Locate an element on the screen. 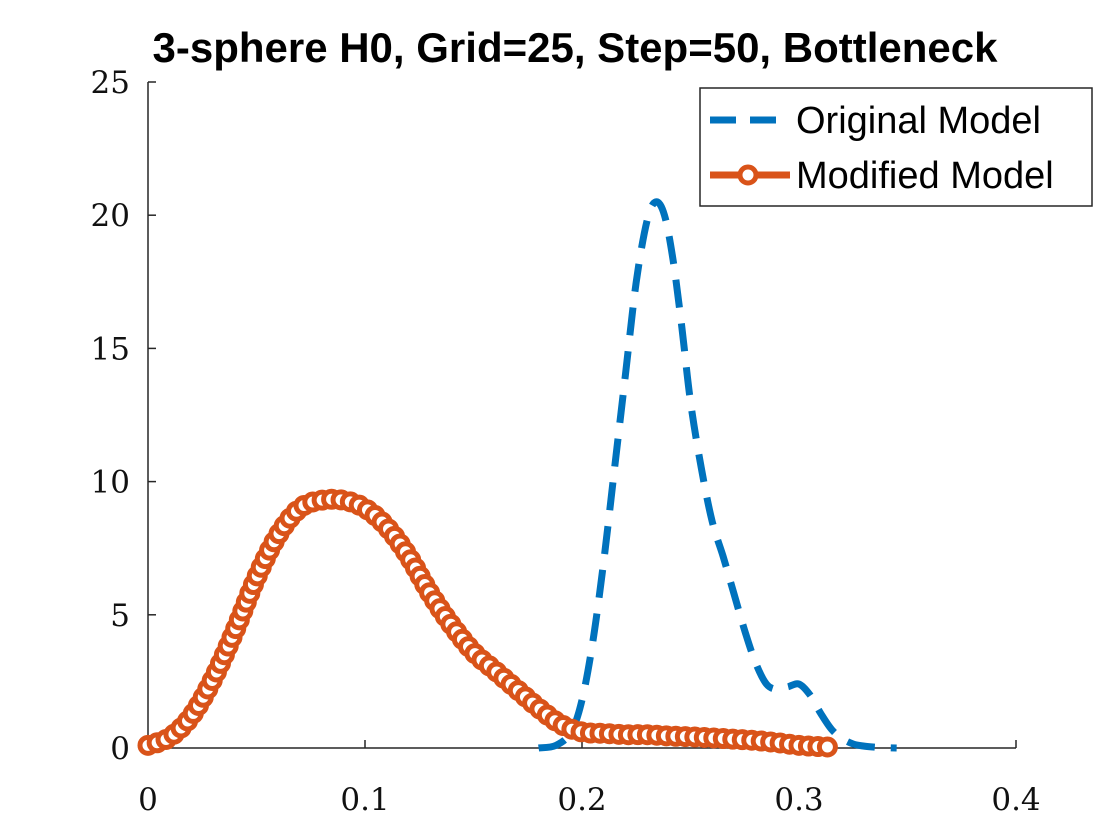 Image resolution: width=1120 pixels, height=840 pixels. y-tick-label: 5 is located at coordinates (120, 616).